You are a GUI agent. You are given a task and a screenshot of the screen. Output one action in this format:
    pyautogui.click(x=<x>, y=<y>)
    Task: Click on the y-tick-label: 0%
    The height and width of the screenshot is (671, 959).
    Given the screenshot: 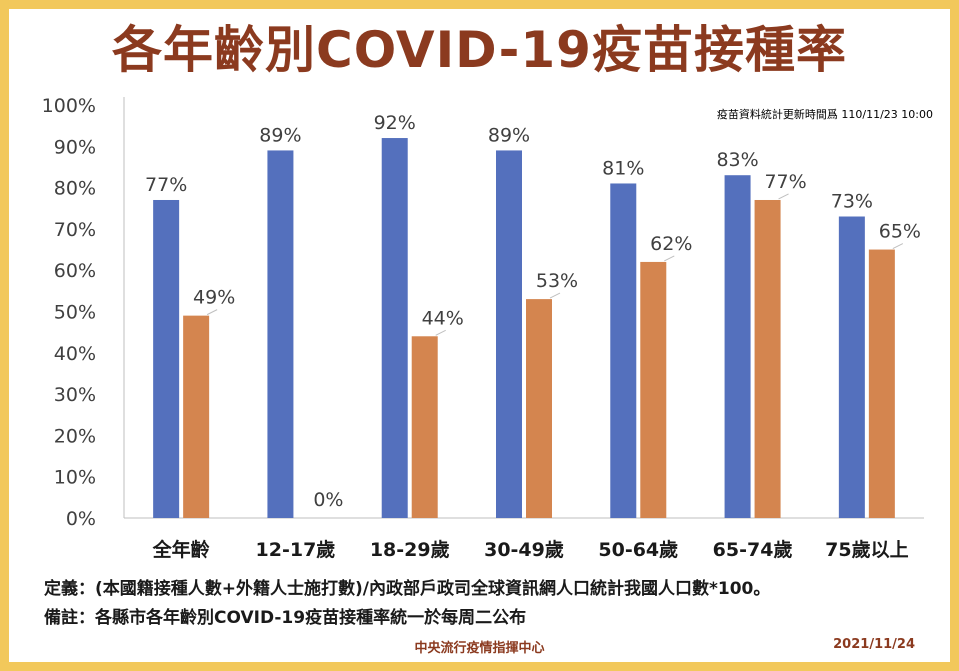 What is the action you would take?
    pyautogui.click(x=81, y=519)
    